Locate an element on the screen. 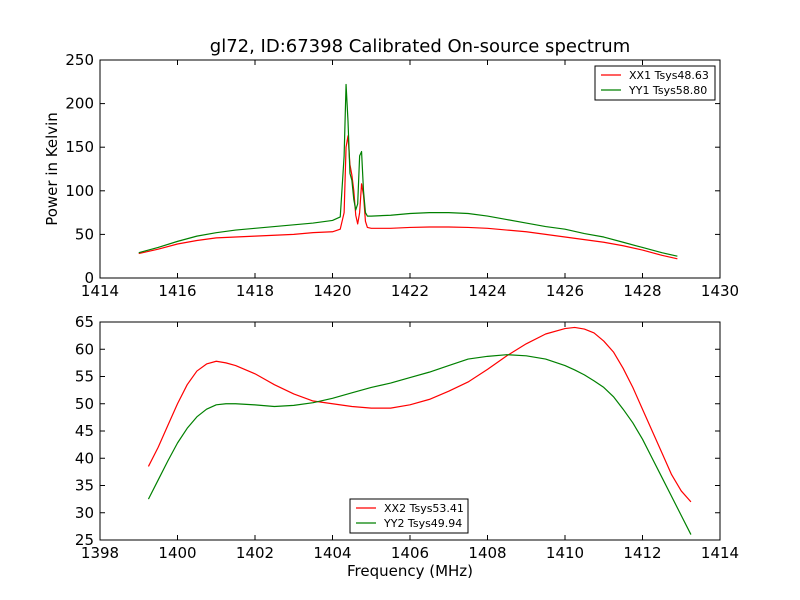 This screenshot has width=800, height=600. x-tick-label: 1406 is located at coordinates (410, 553).